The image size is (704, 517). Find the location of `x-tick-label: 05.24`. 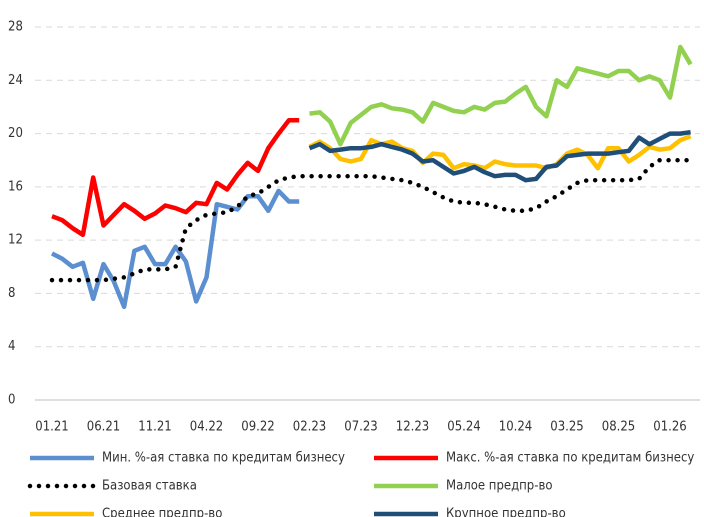

x-tick-label: 05.24 is located at coordinates (463, 427).